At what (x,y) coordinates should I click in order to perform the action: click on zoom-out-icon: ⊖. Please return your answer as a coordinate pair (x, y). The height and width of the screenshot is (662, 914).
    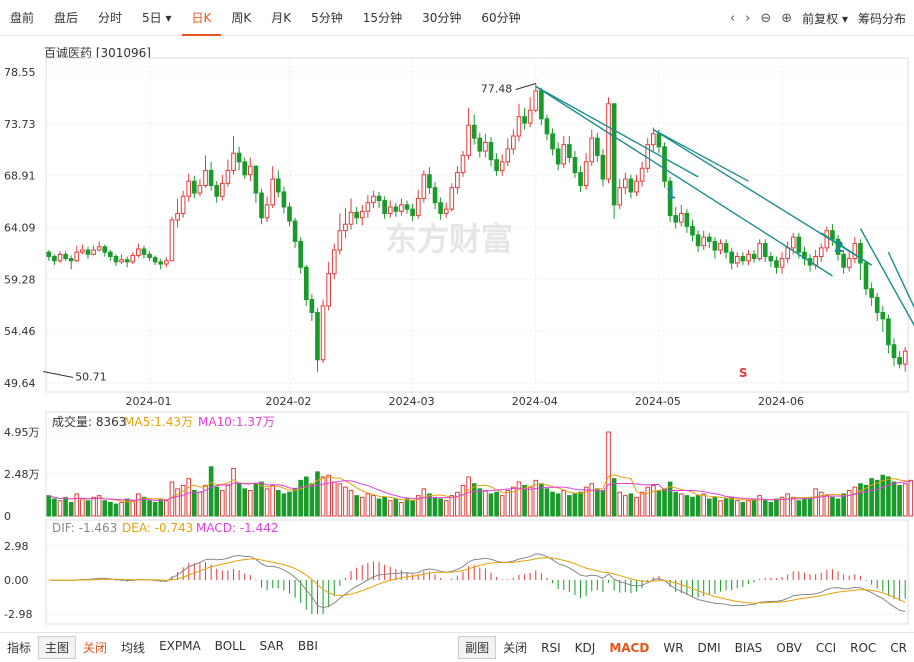
    Looking at the image, I should click on (766, 18).